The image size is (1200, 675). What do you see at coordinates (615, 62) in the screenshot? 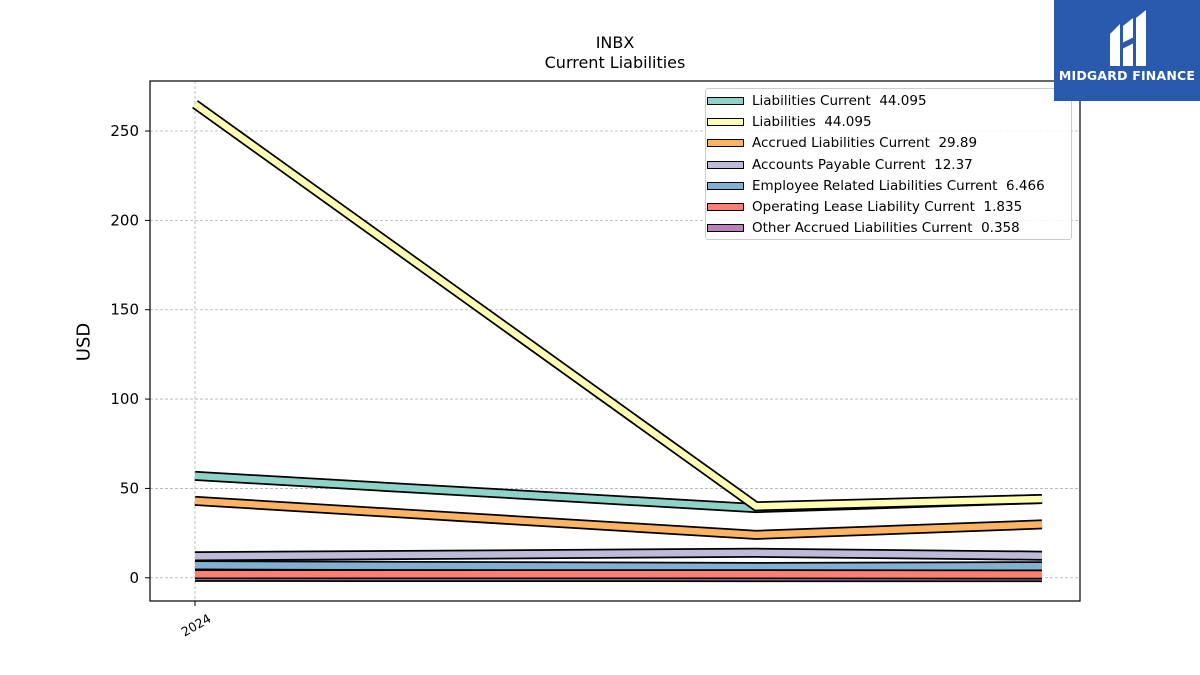
I see `chart-subtitle: Current Liabilities` at bounding box center [615, 62].